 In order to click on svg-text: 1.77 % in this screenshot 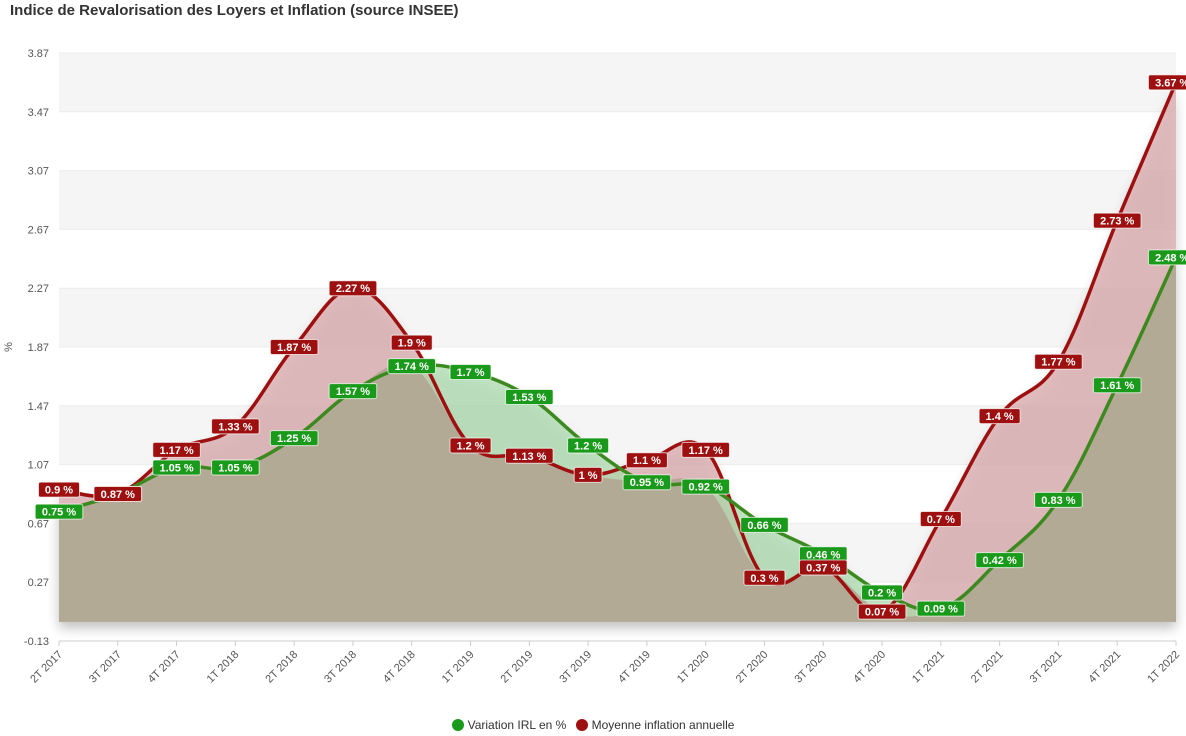, I will do `click(1058, 363)`.